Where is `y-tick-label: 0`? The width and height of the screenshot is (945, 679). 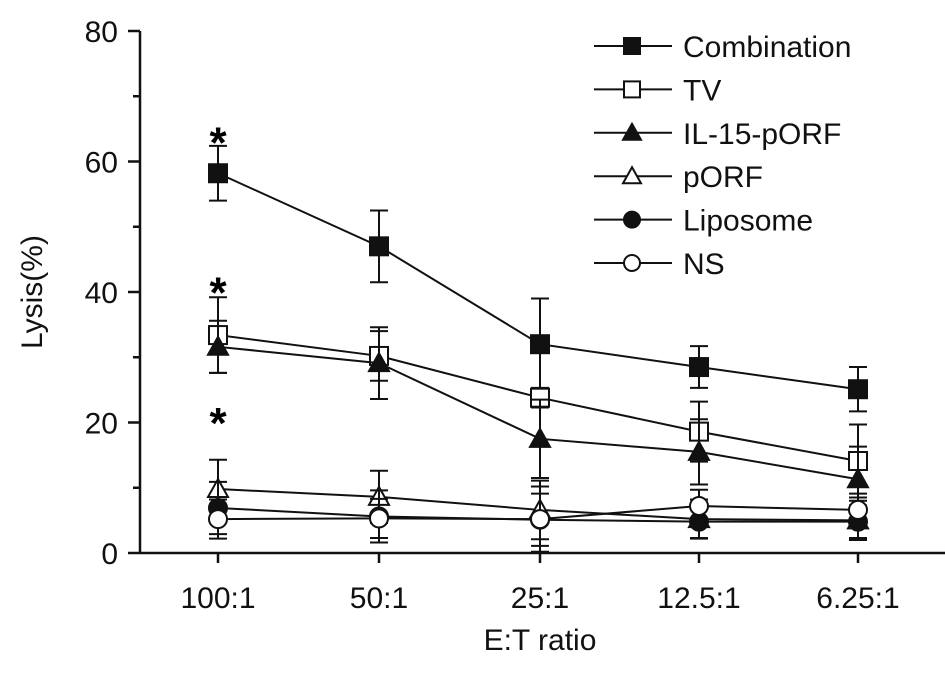
y-tick-label: 0 is located at coordinates (109, 554).